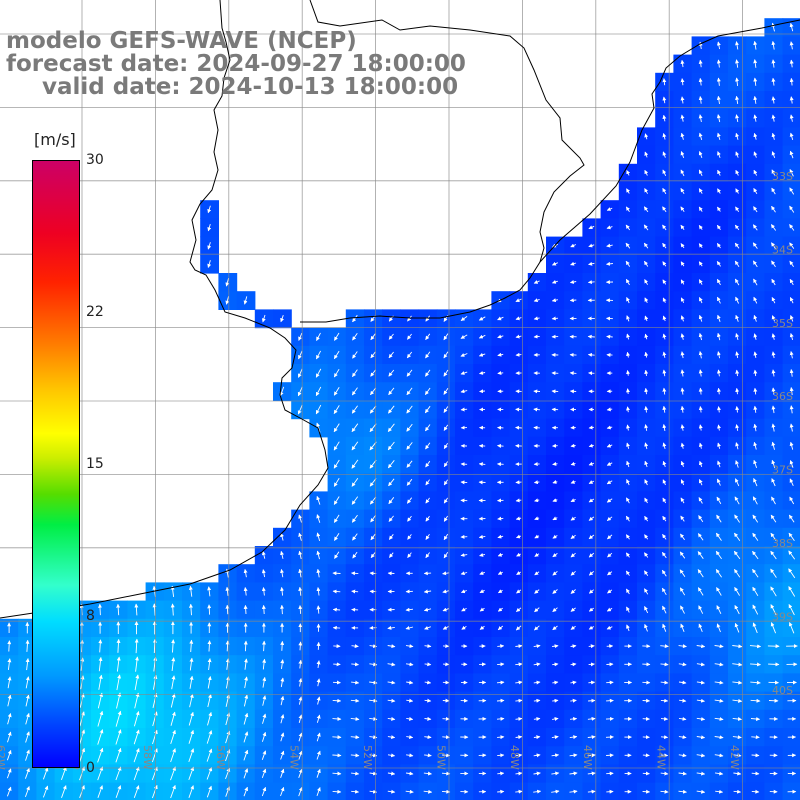 This screenshot has width=800, height=800. What do you see at coordinates (782, 690) in the screenshot?
I see `latitude-label: 40S` at bounding box center [782, 690].